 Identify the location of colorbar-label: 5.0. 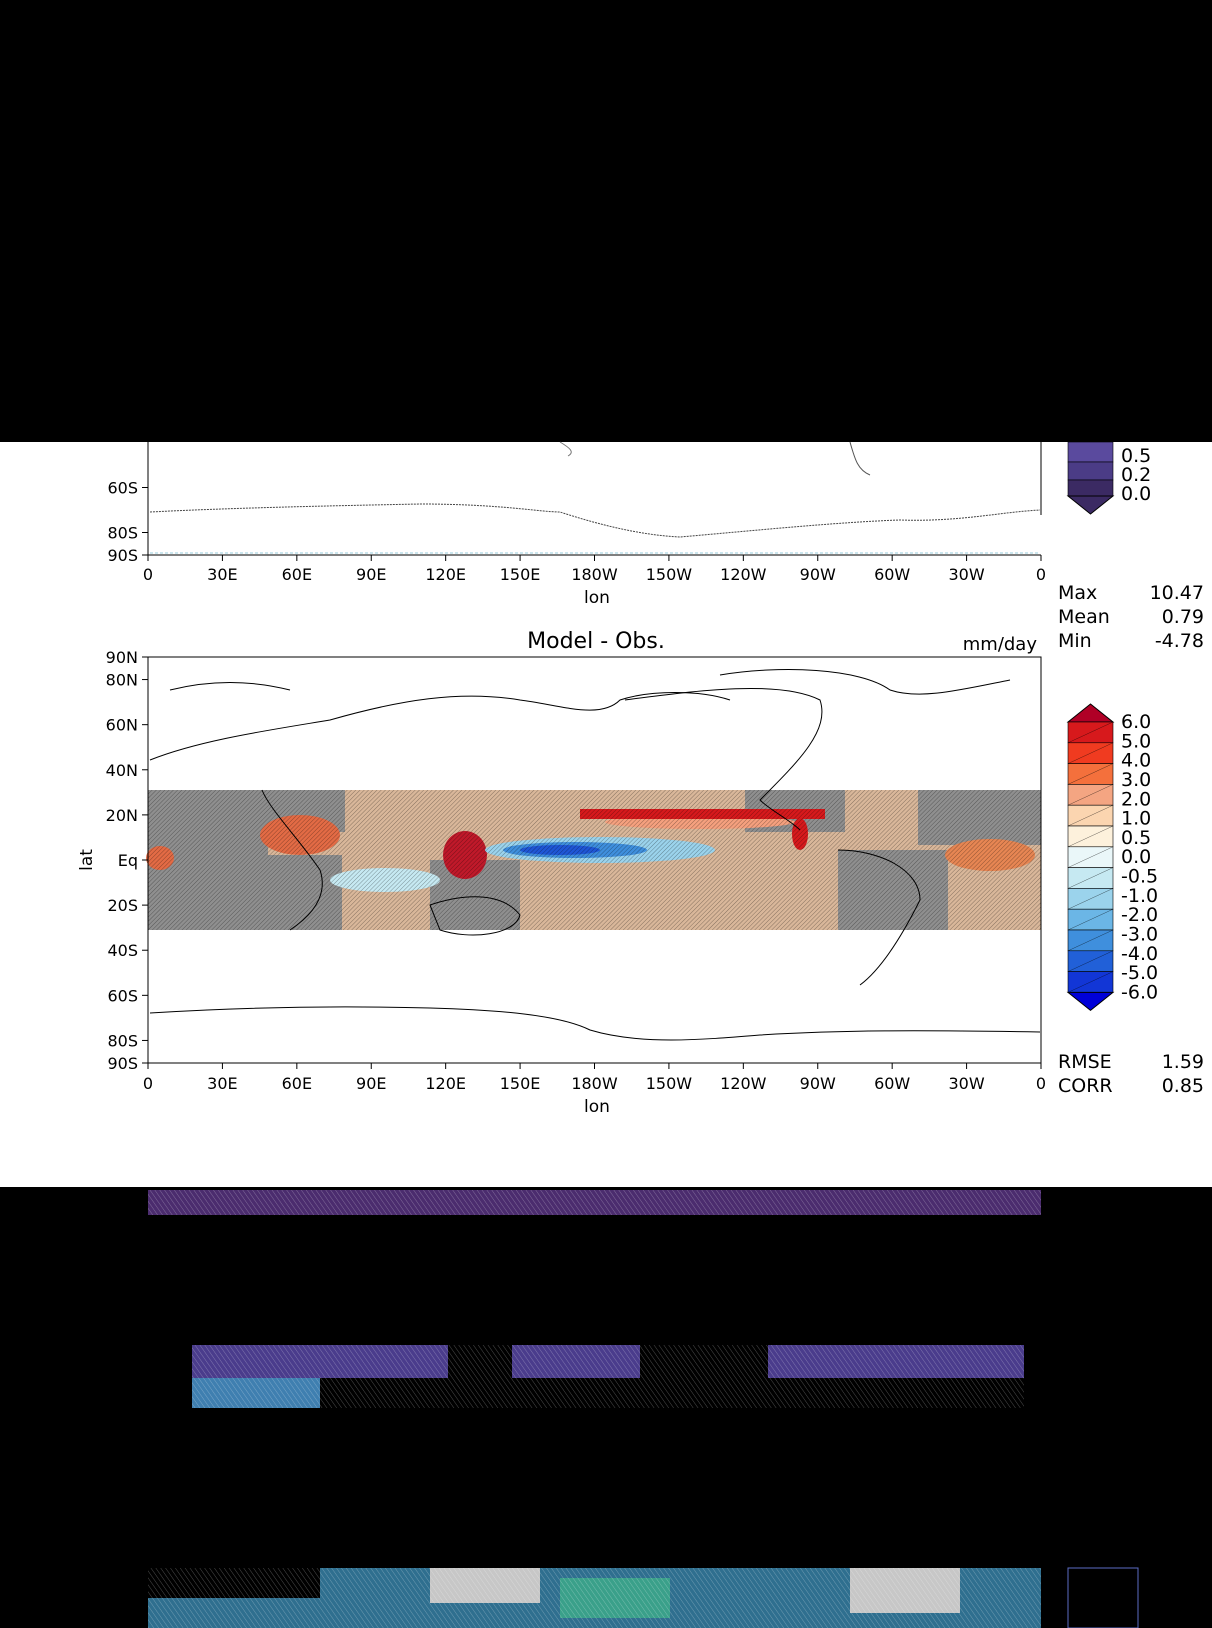
(1136, 741).